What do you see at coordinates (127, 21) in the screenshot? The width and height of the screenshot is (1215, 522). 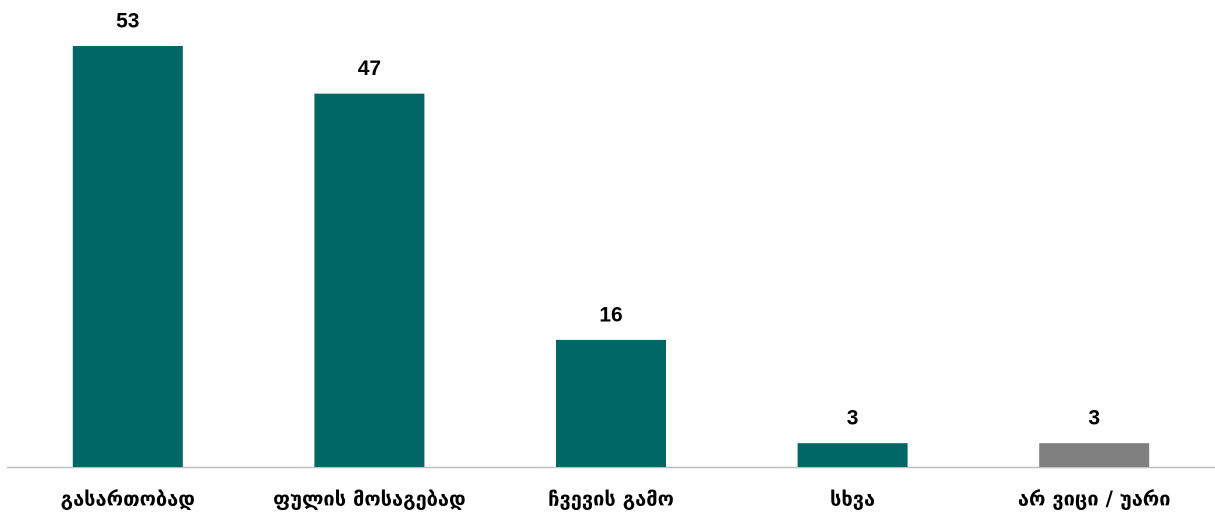 I see `data-label: 53` at bounding box center [127, 21].